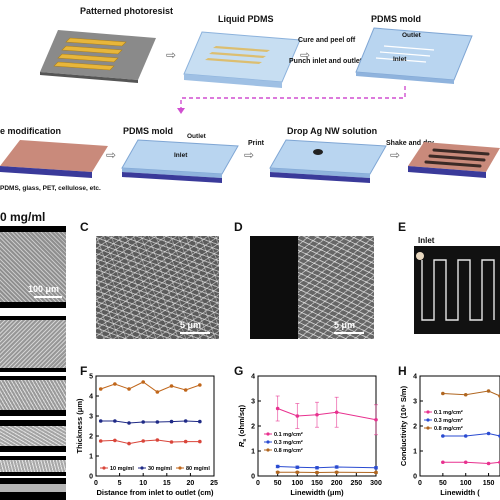 Image resolution: width=500 pixels, height=500 pixels. What do you see at coordinates (326, 61) in the screenshot?
I see `punch-label: Punch inlet and outlet` at bounding box center [326, 61].